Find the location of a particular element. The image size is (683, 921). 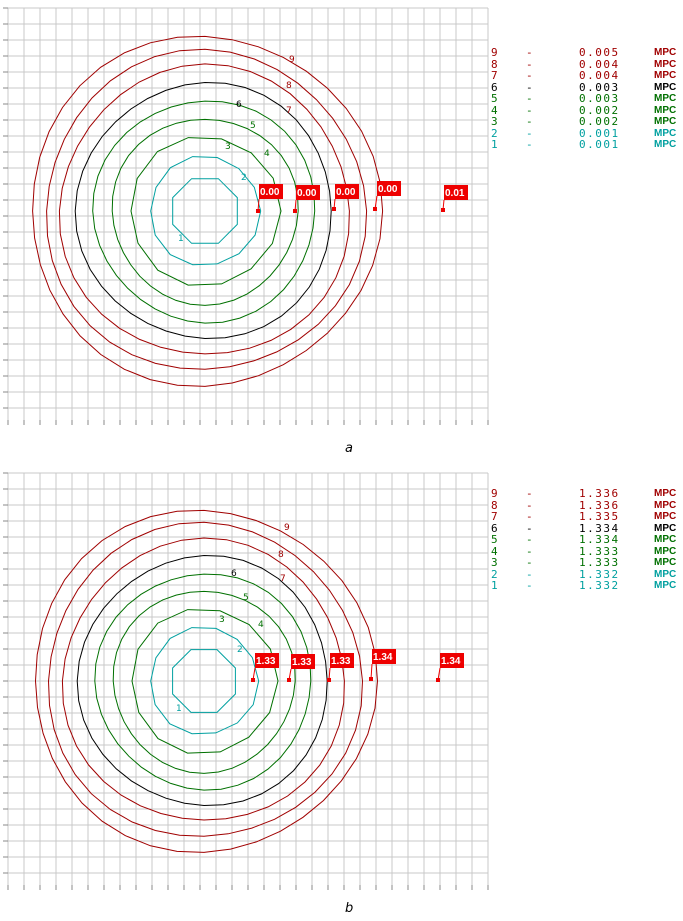

contour-label-8: 8 is located at coordinates (281, 555).